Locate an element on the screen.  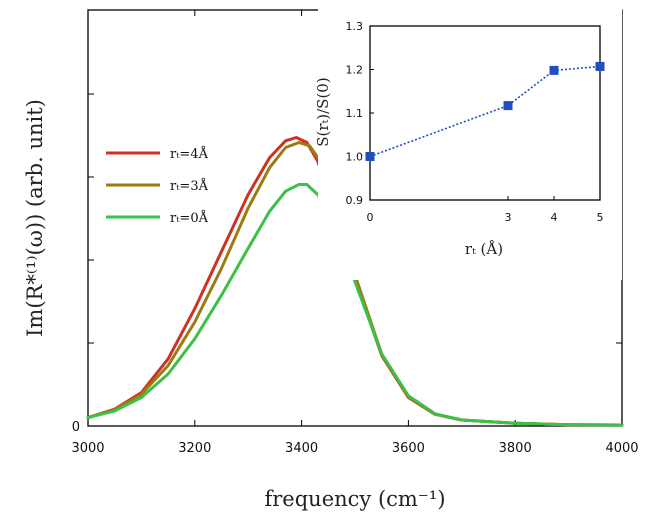
main-y-tick-label: 0 is located at coordinates (76, 427).